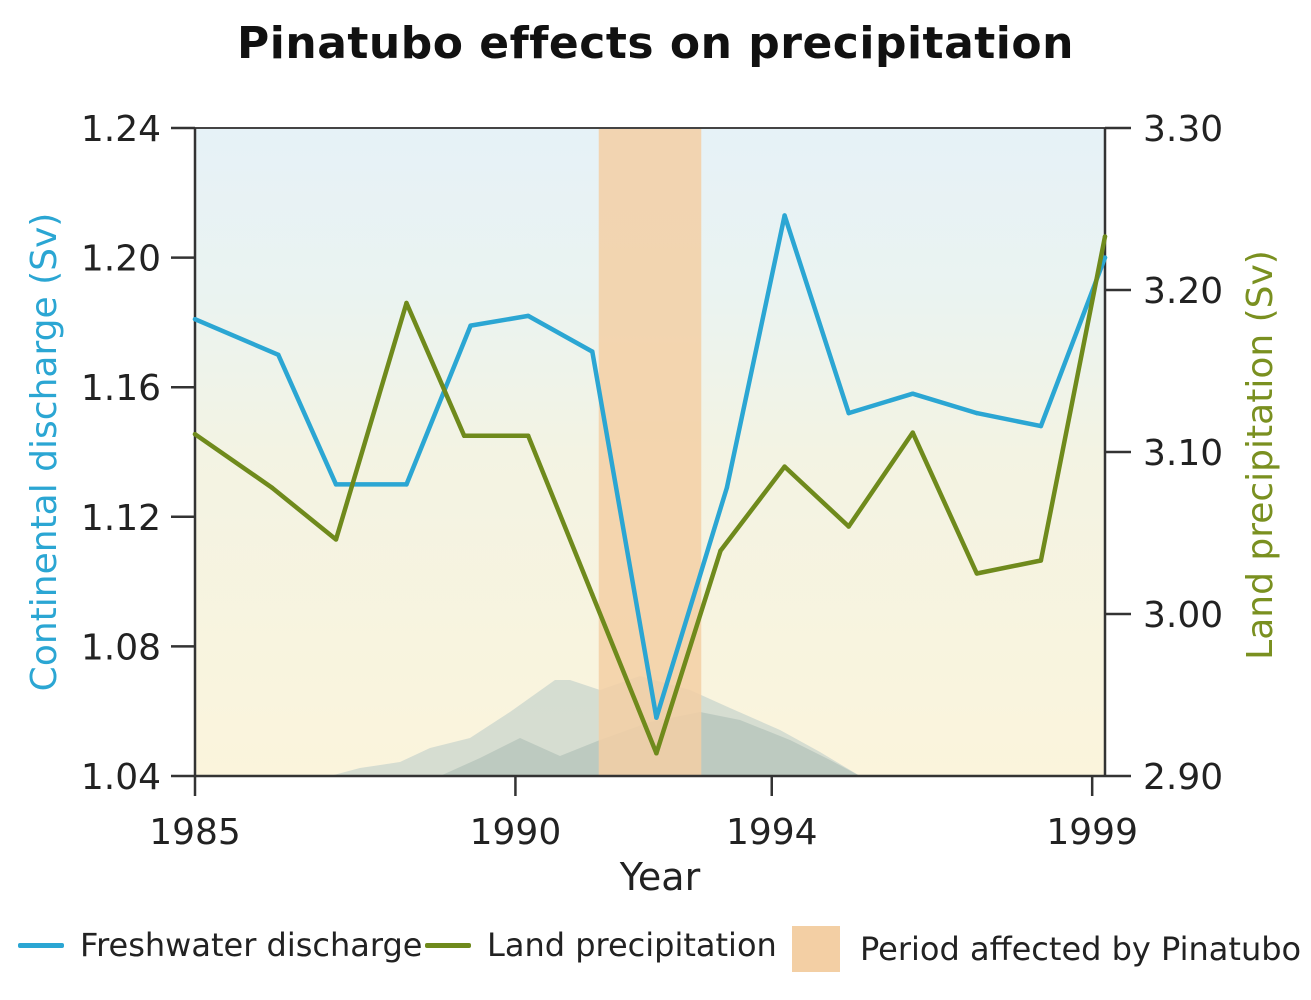 Image resolution: width=1311 pixels, height=1000 pixels. I want to click on legend-item-freshwater-discharge: Freshwater discharge, so click(220, 945).